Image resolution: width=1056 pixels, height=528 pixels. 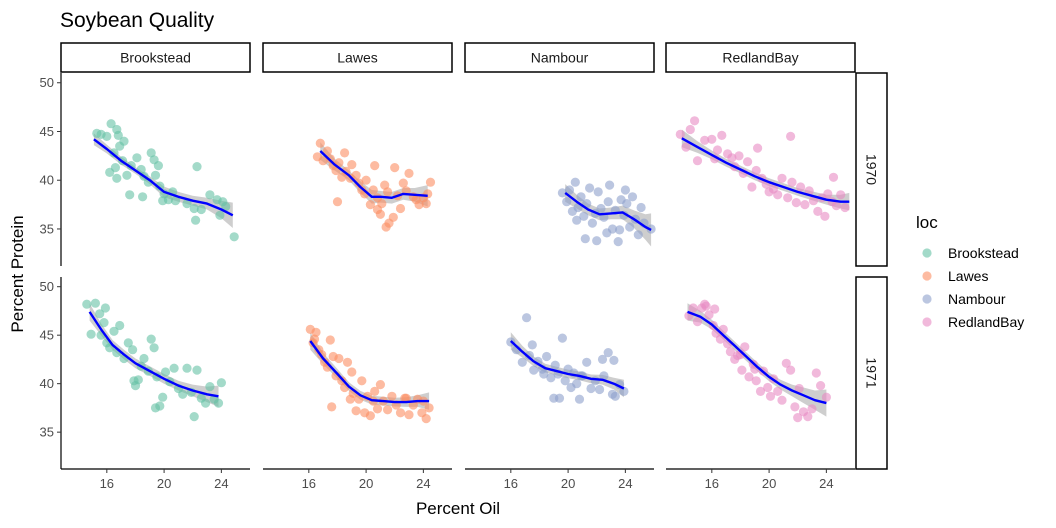 I want to click on y-tick-label: 35, so click(x=47, y=432).